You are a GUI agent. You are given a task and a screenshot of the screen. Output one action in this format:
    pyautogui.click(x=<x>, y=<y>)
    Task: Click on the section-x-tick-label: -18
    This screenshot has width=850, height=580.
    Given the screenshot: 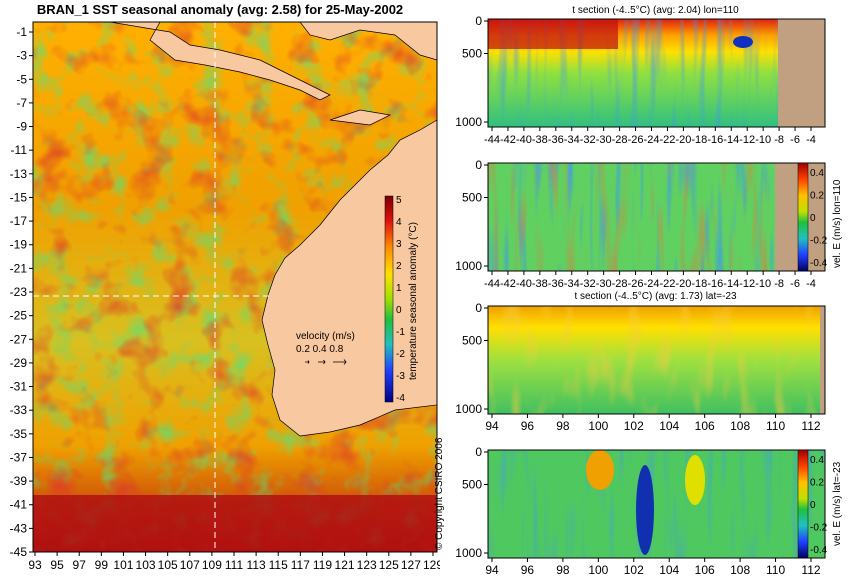 What is the action you would take?
    pyautogui.click(x=699, y=140)
    